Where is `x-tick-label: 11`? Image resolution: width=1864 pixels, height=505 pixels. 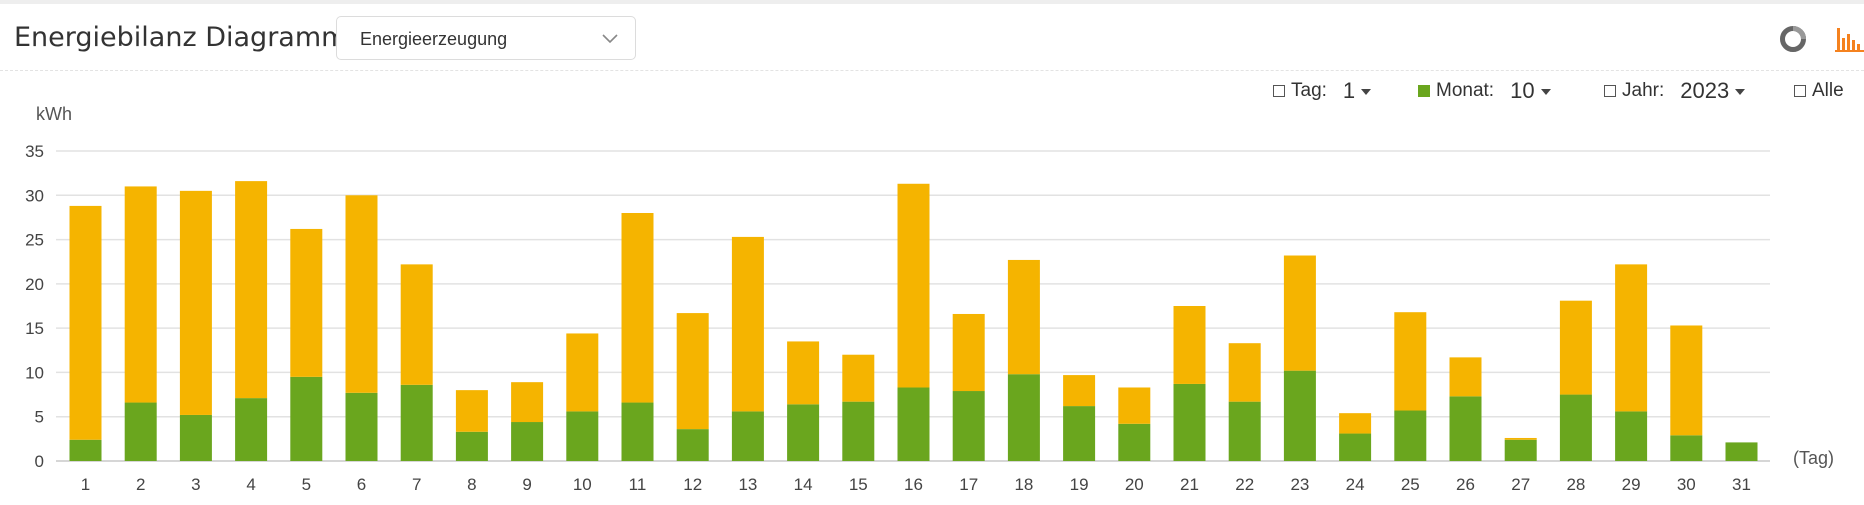 x-tick-label: 11 is located at coordinates (638, 484).